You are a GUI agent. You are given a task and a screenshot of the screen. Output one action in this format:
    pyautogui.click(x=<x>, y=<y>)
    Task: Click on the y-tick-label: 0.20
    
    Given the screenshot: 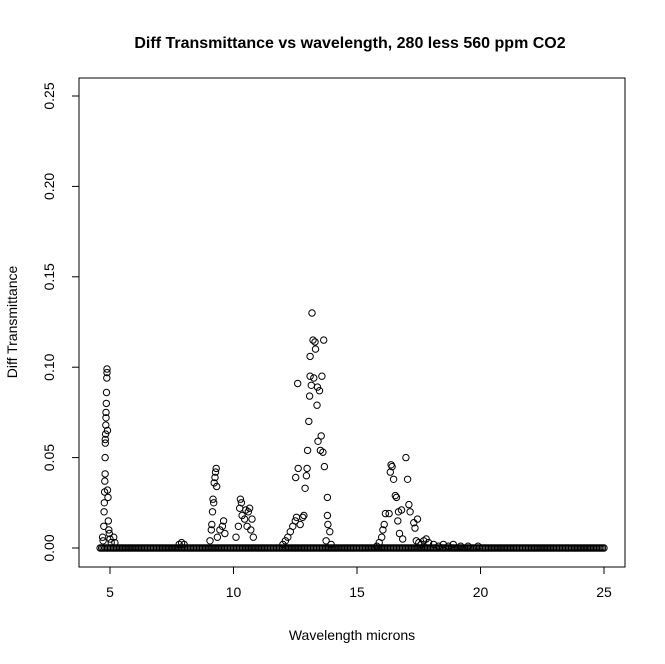 What is the action you would take?
    pyautogui.click(x=49, y=186)
    